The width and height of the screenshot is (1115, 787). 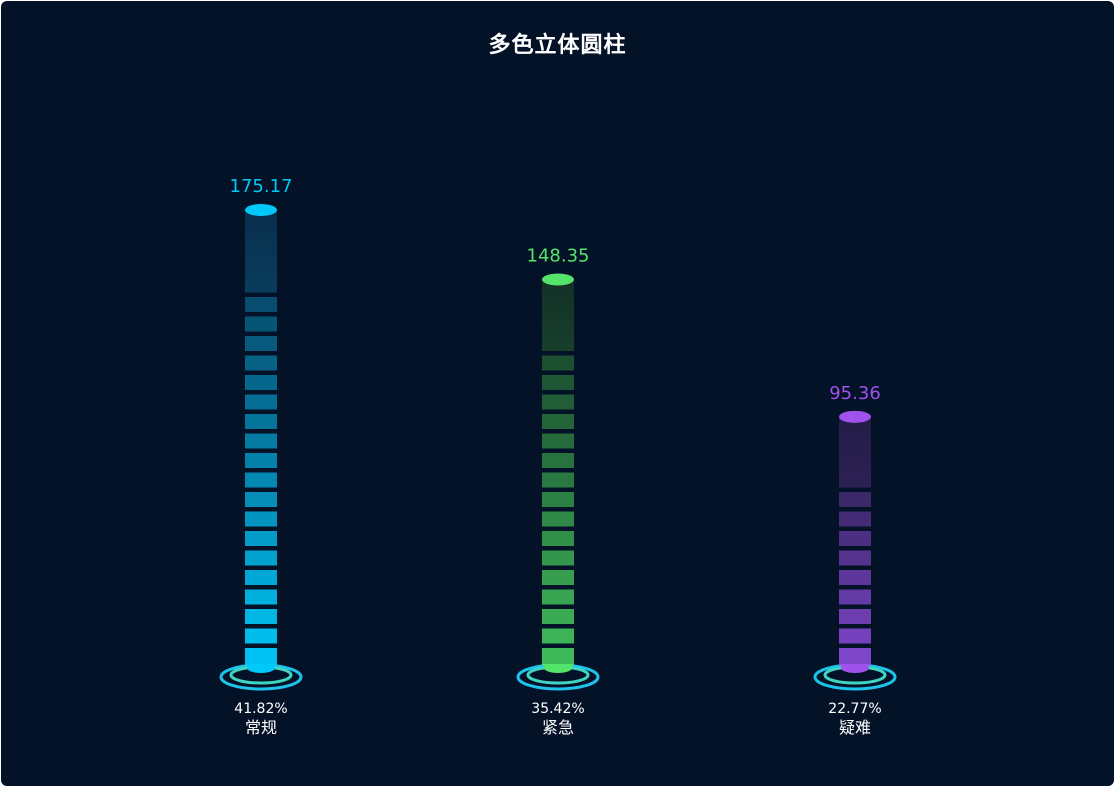 What do you see at coordinates (557, 709) in the screenshot?
I see `percent-label: 35.42%` at bounding box center [557, 709].